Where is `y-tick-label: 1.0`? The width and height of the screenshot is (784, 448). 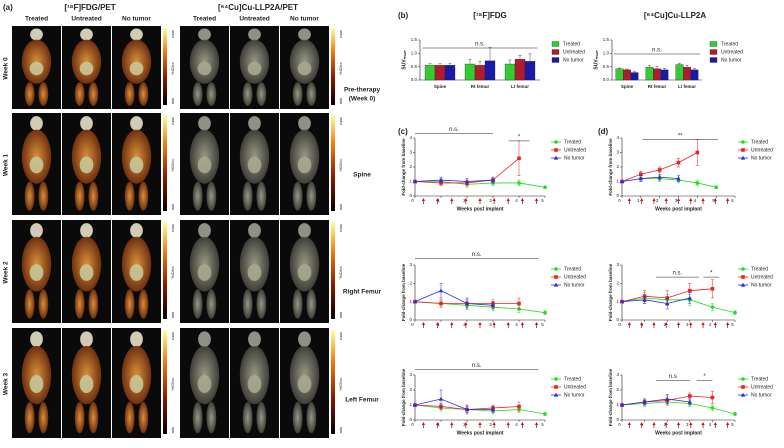 y-tick-label: 1.0 is located at coordinates (606, 53).